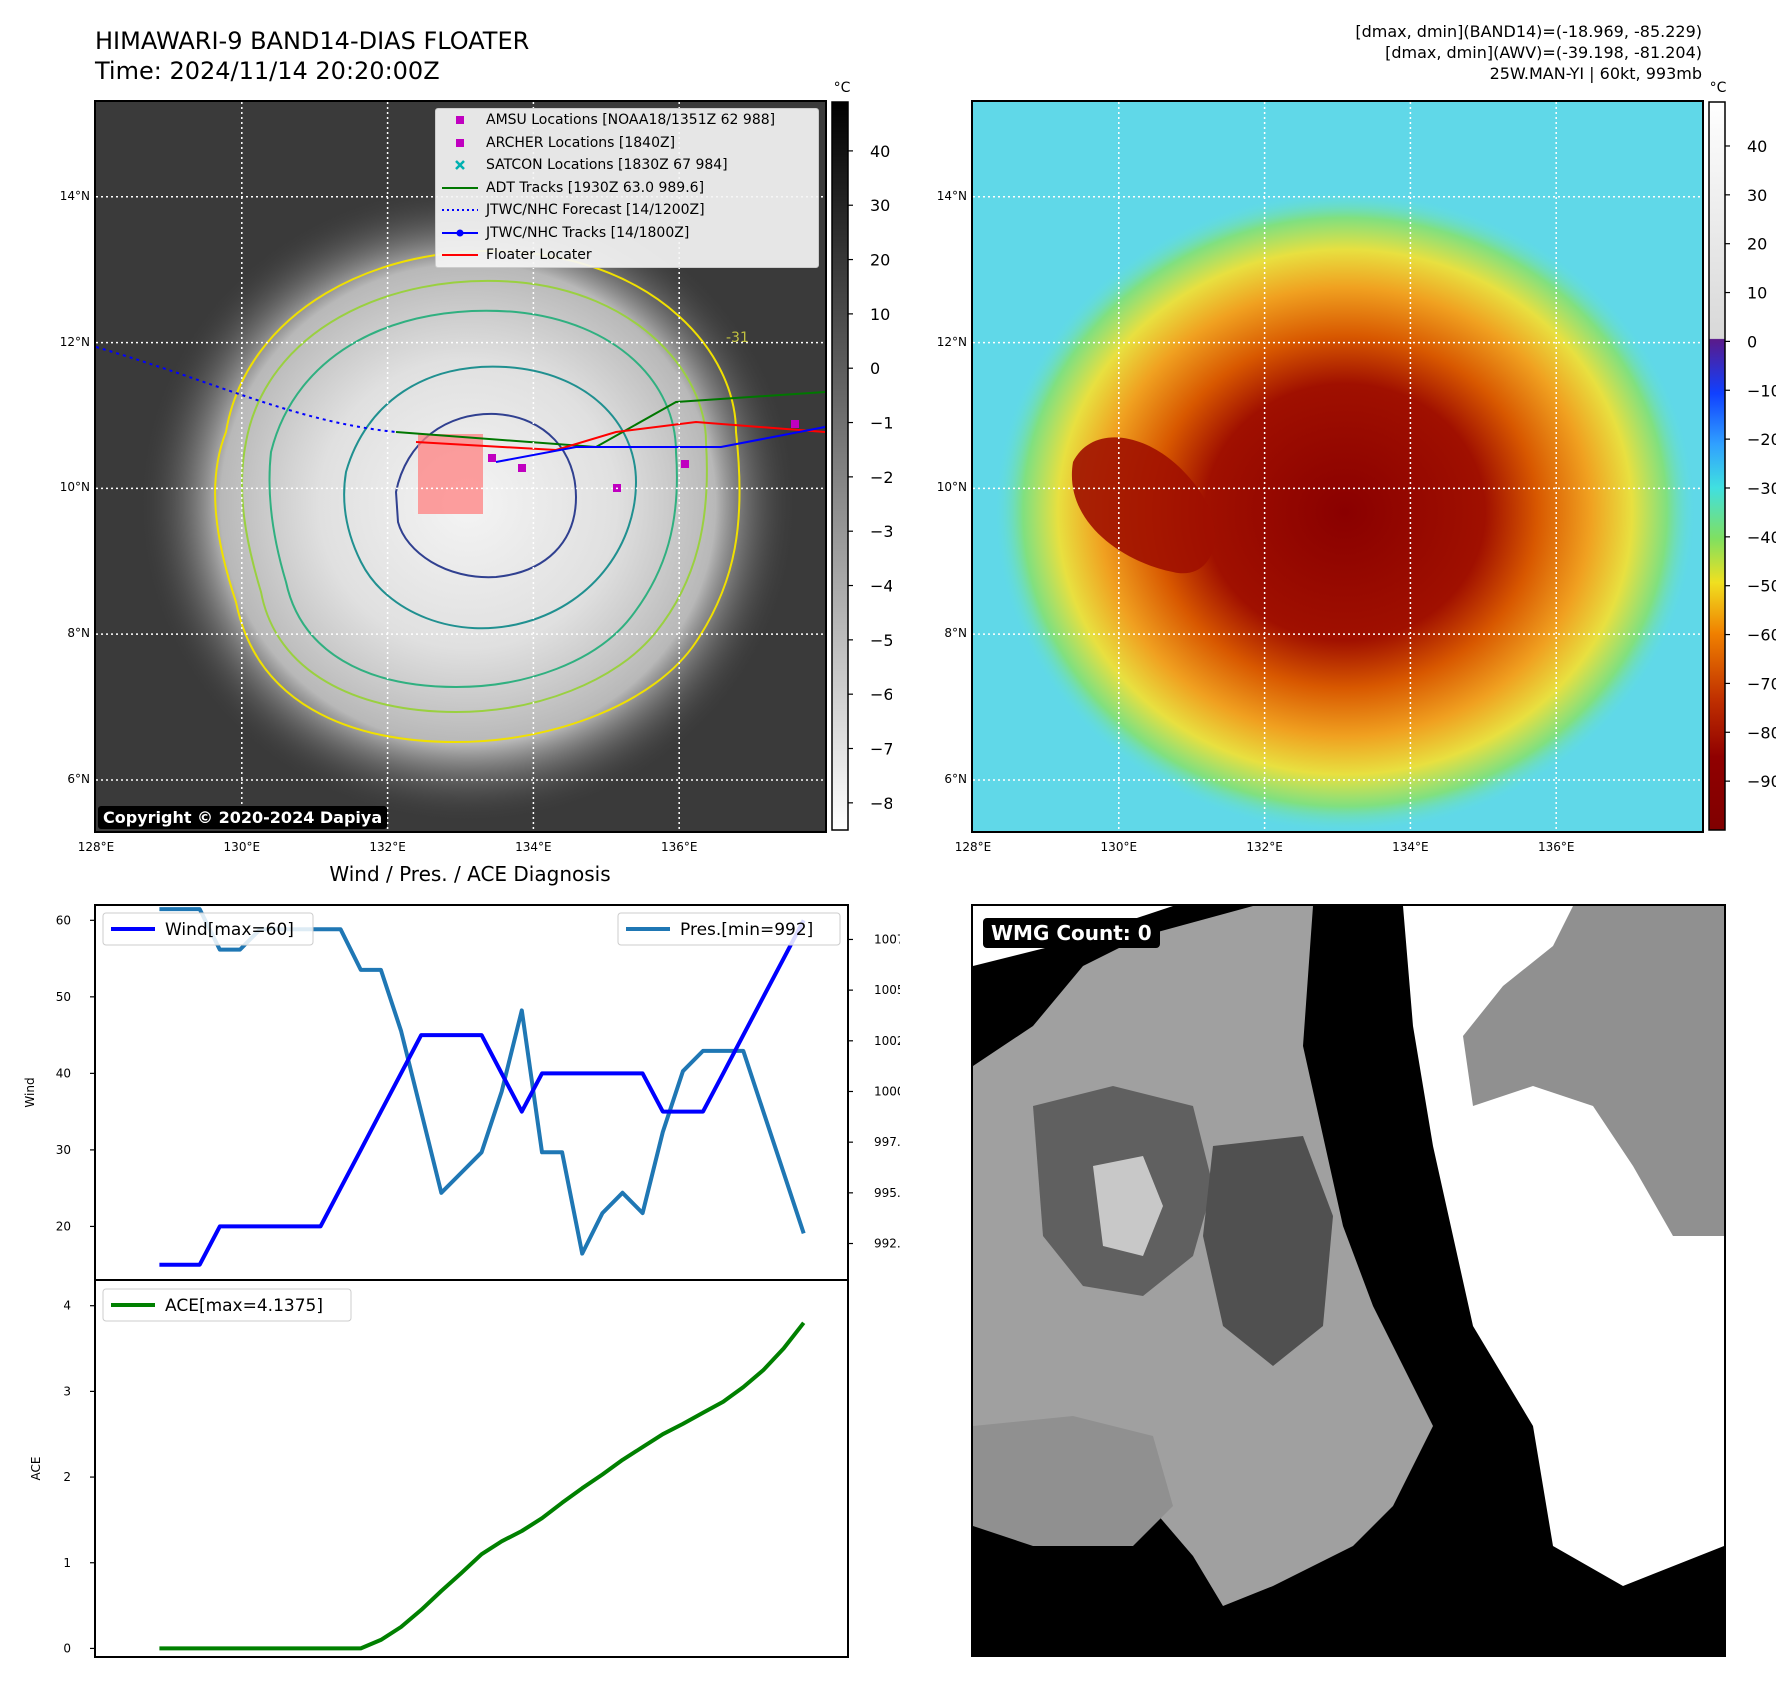 This screenshot has width=1788, height=1690. I want to click on legend-text: Pres.[min=992], so click(746, 930).